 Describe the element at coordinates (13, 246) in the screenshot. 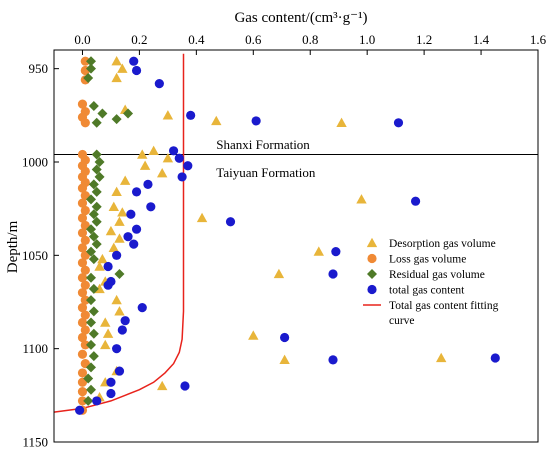

I see `y-axis-title: Depth/m` at that location.